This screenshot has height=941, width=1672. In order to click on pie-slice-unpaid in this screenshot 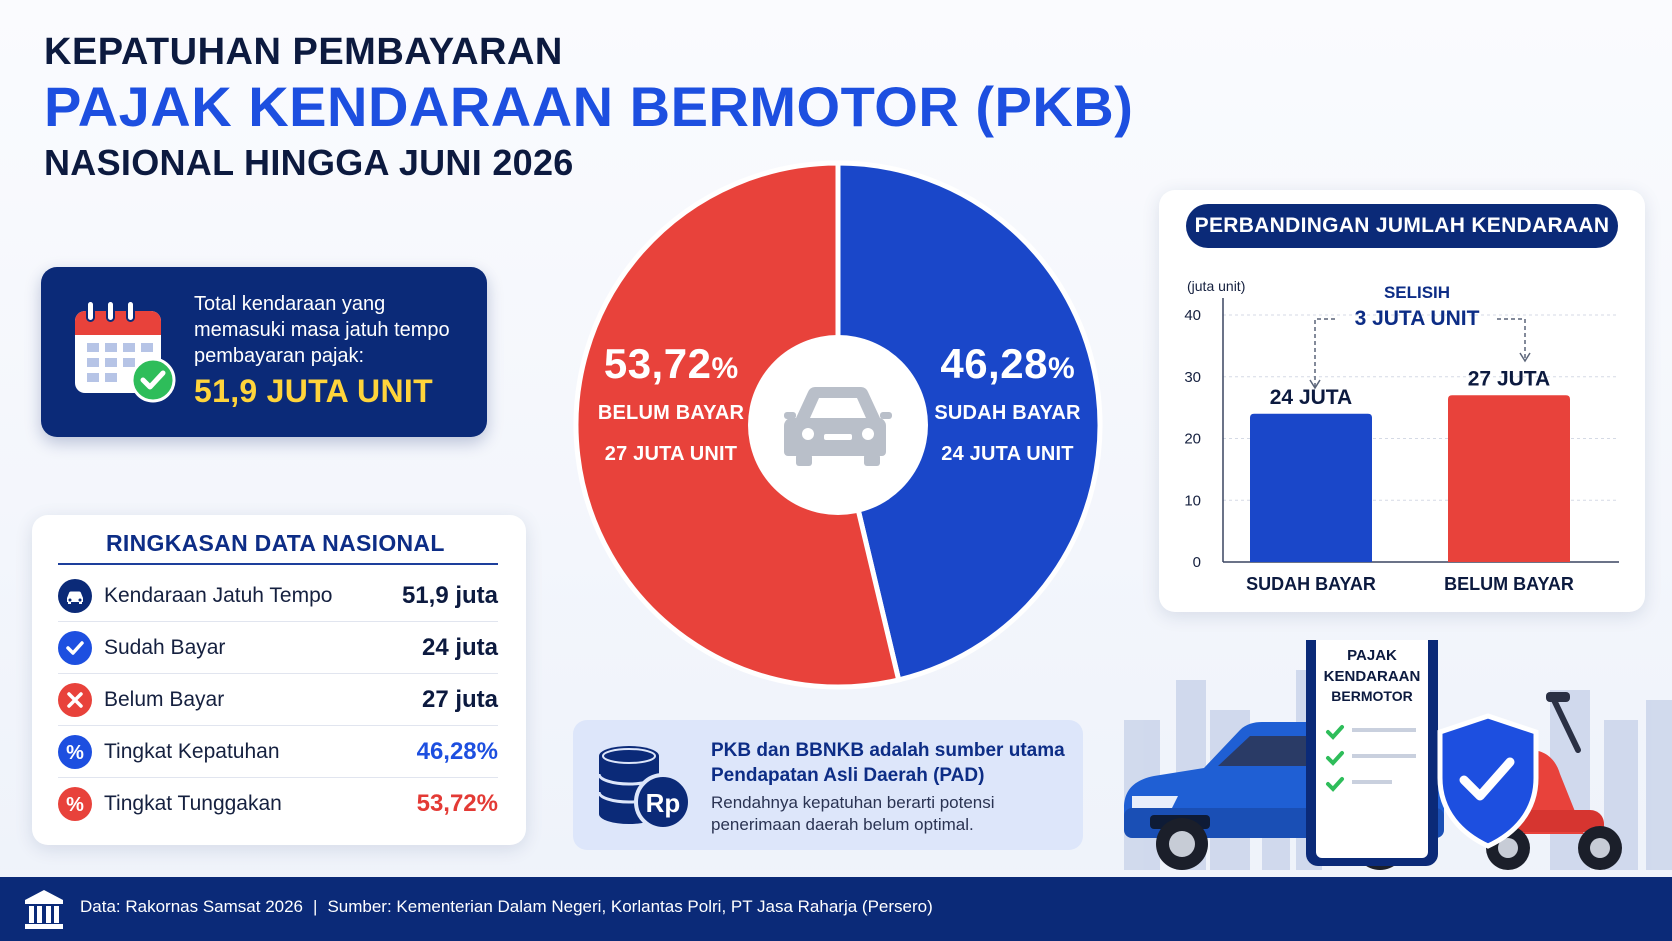, I will do `click(737, 425)`.